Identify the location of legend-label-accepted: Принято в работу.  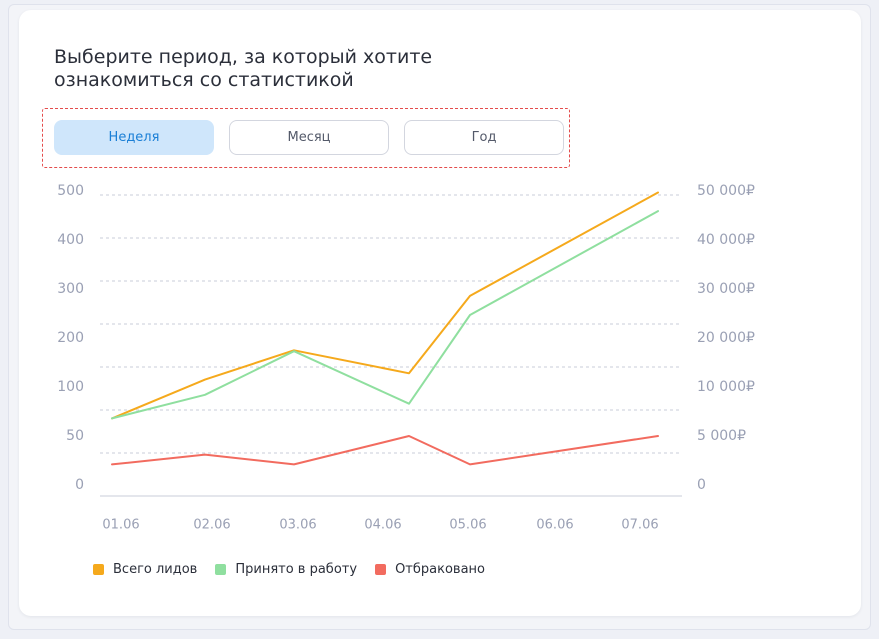
(296, 569).